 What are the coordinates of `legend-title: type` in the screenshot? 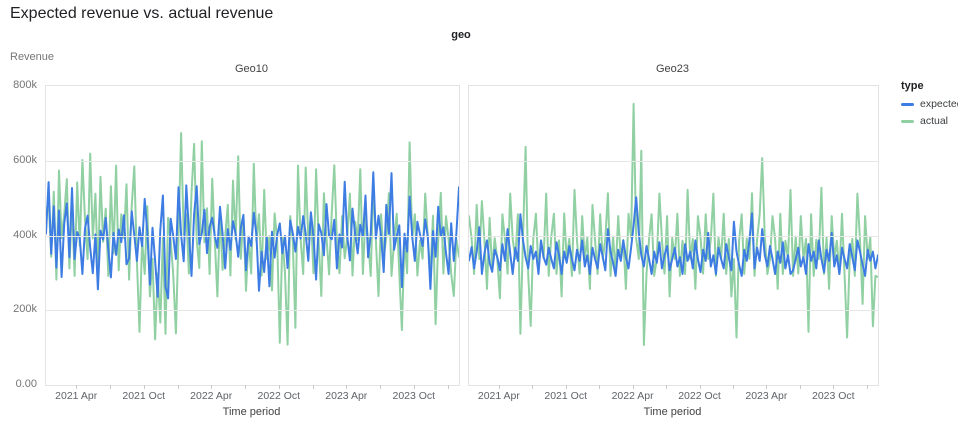 It's located at (912, 86).